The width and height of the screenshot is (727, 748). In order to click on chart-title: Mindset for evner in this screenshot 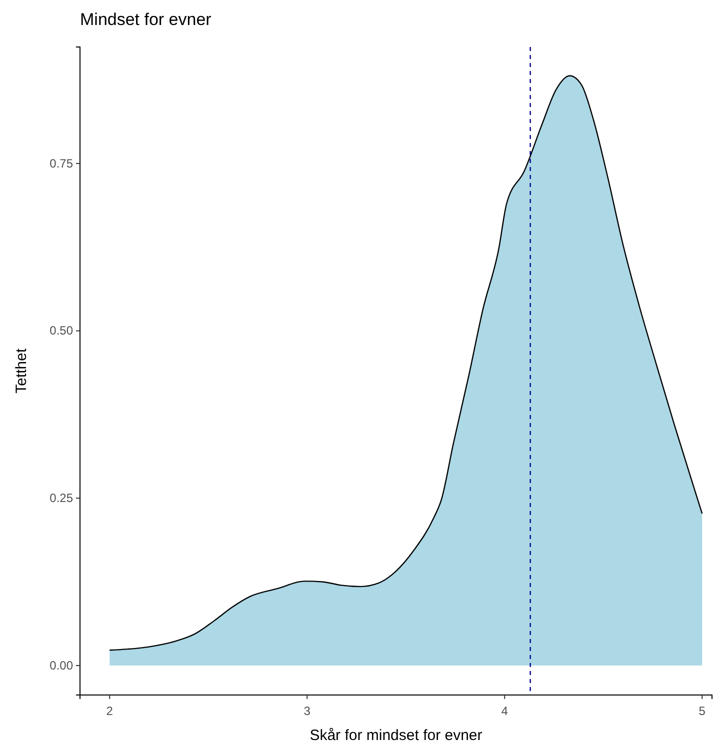, I will do `click(146, 19)`.